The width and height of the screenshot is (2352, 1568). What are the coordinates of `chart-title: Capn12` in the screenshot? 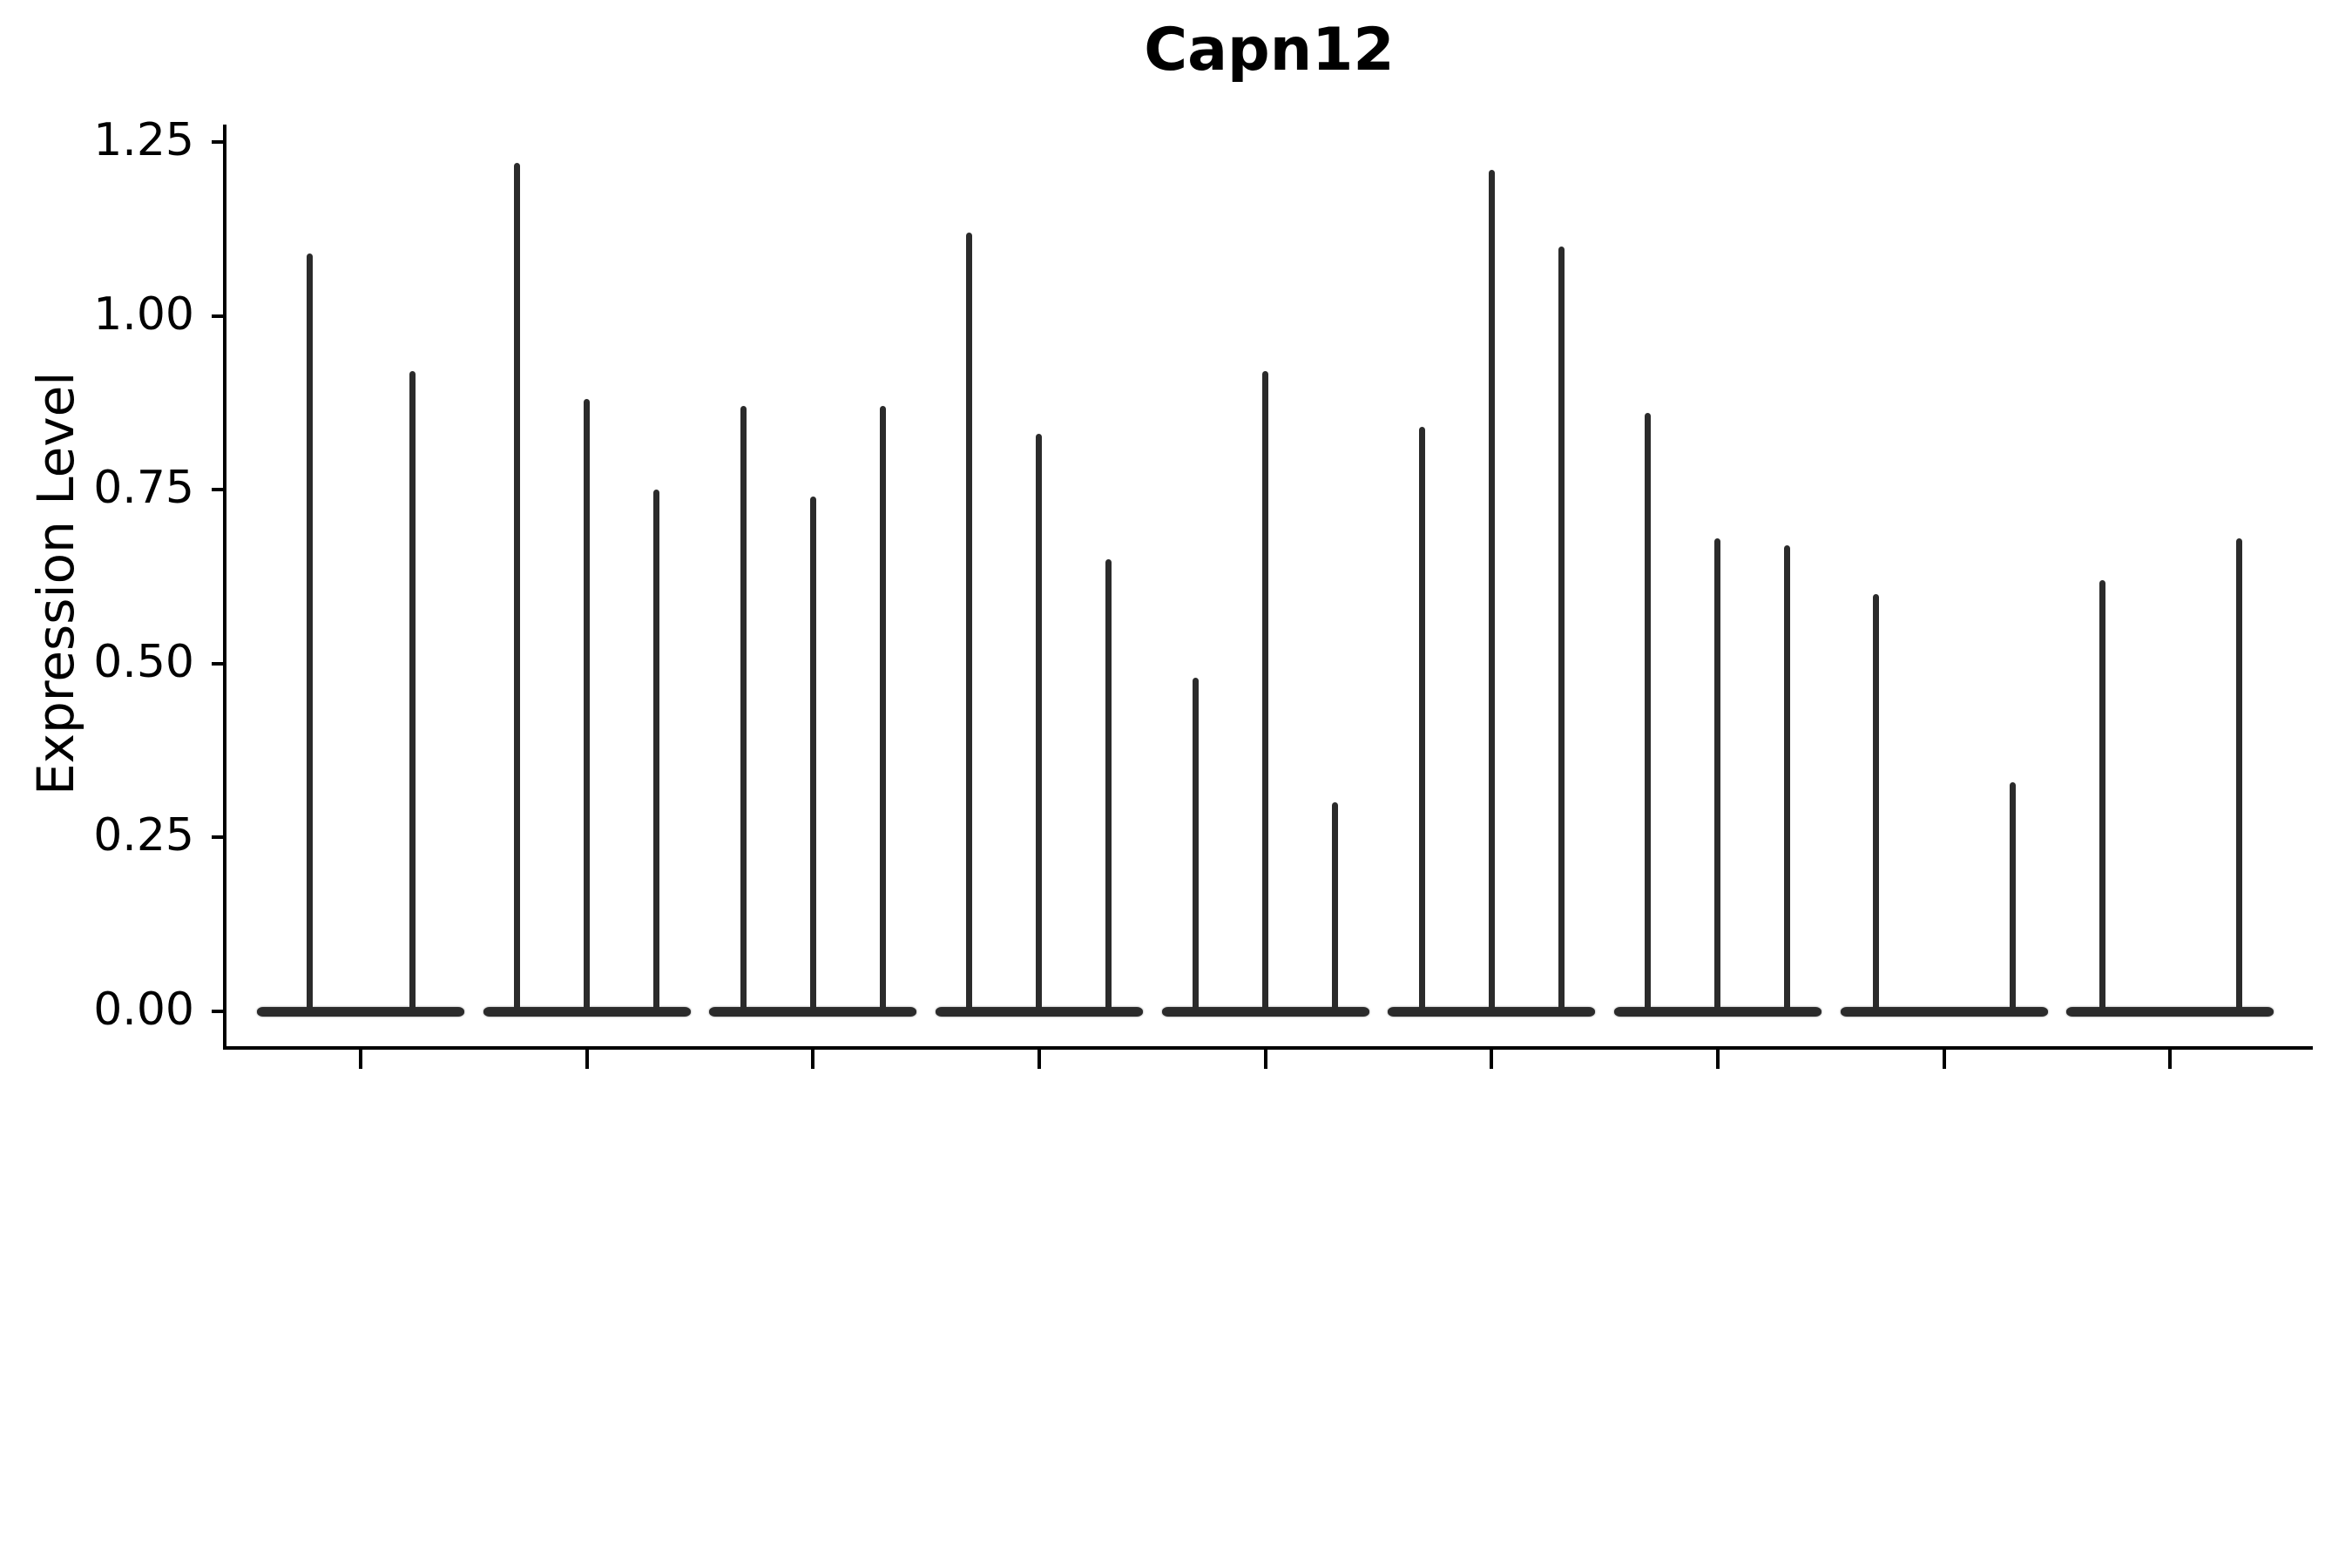 It's located at (1270, 50).